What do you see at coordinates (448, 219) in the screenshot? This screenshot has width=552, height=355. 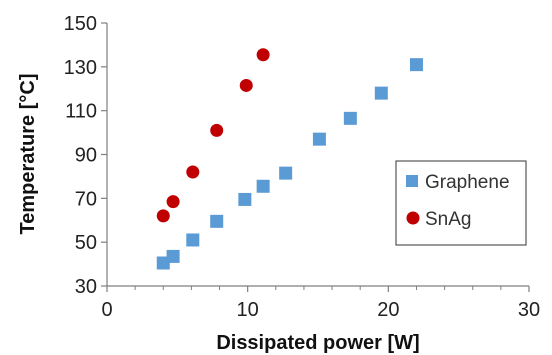 I see `legend-label-snag: SnAg` at bounding box center [448, 219].